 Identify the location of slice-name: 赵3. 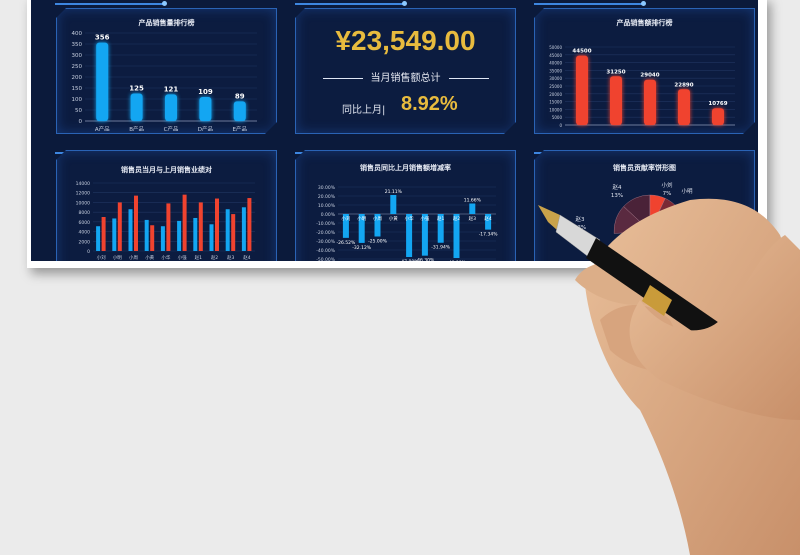
(581, 219).